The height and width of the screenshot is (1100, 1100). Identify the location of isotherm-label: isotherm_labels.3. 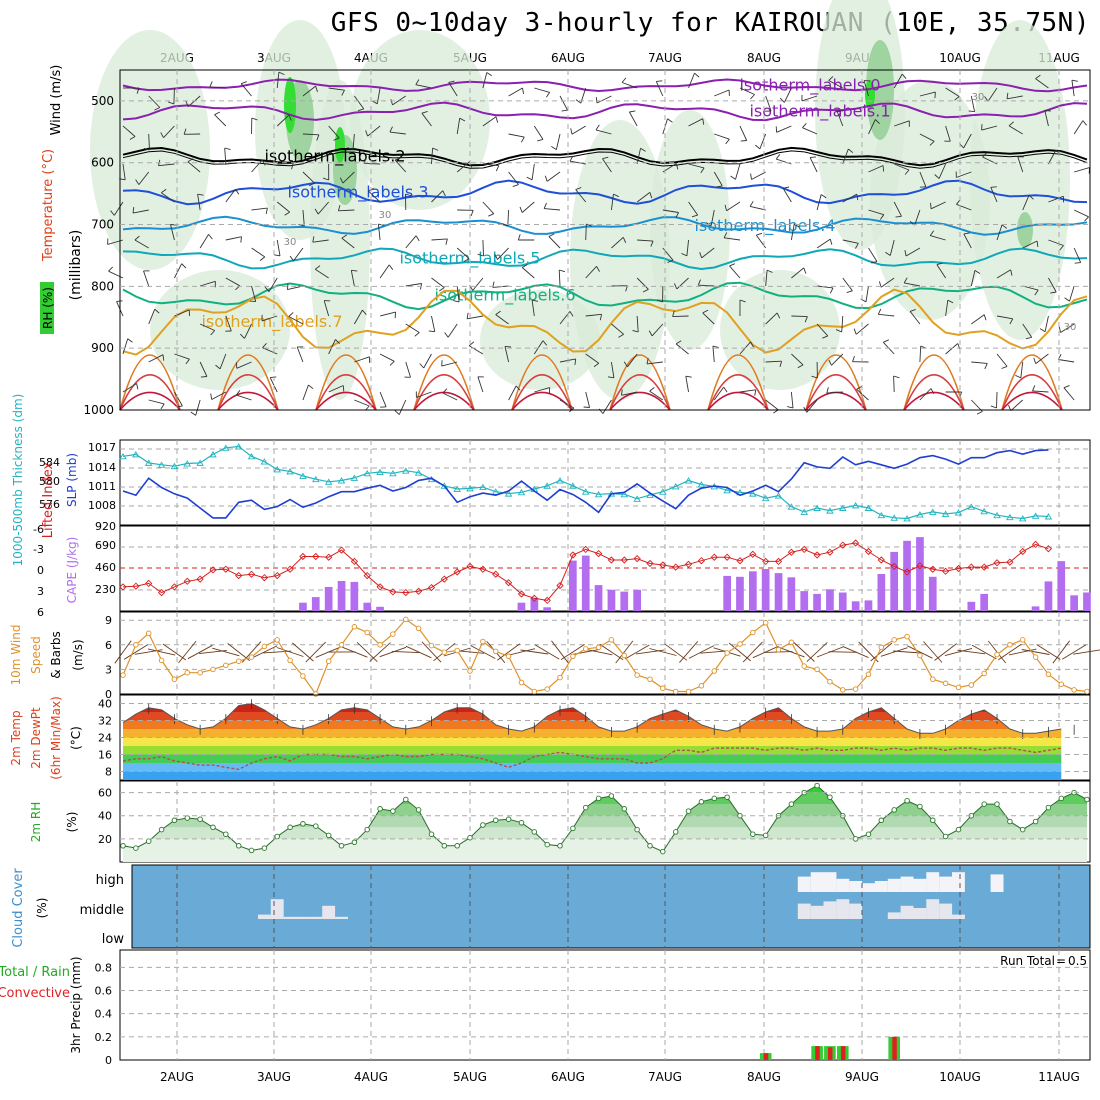
(357, 192).